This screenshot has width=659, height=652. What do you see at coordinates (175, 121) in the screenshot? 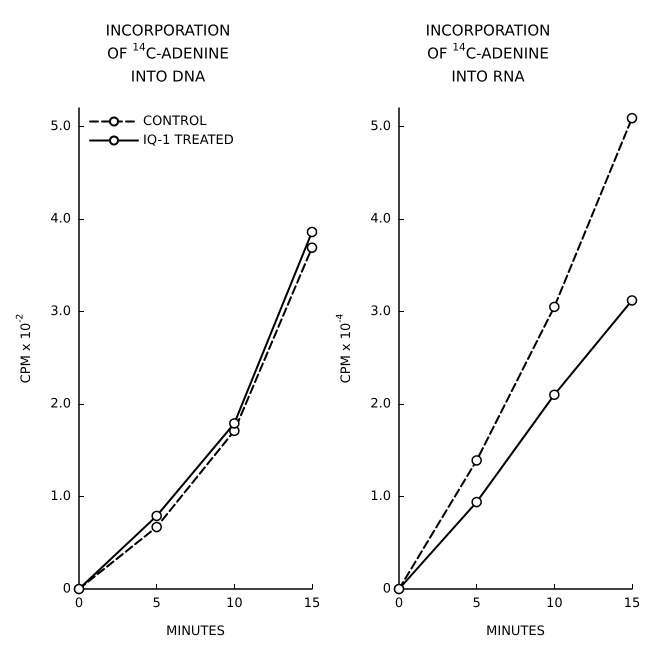
I see `legend-label: CONTROL` at bounding box center [175, 121].